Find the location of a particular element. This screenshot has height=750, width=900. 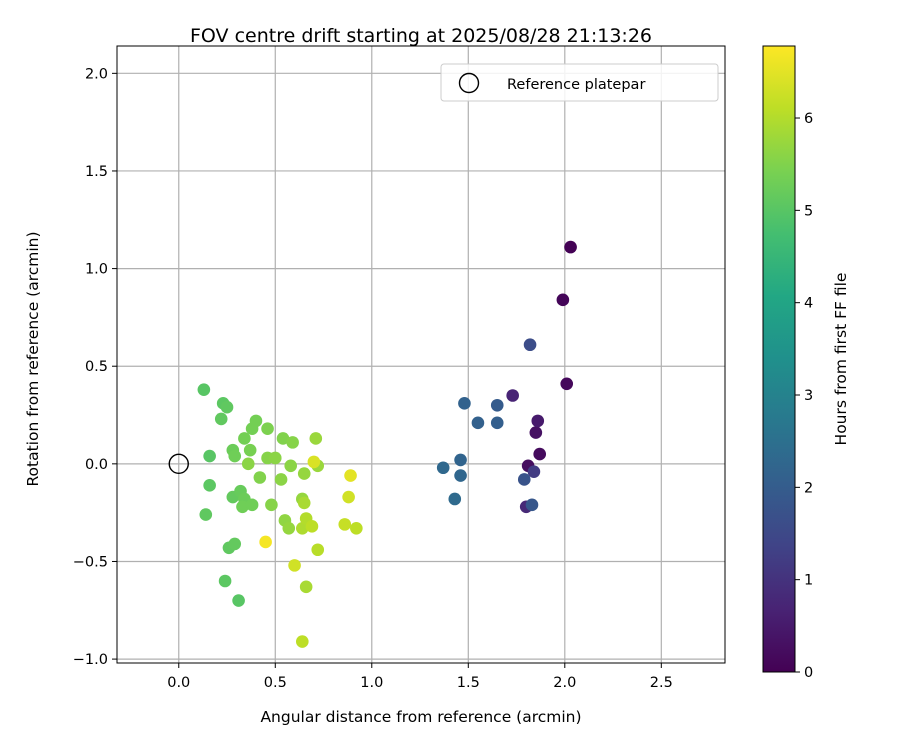

colorbar-tick-label: 5 is located at coordinates (808, 211).